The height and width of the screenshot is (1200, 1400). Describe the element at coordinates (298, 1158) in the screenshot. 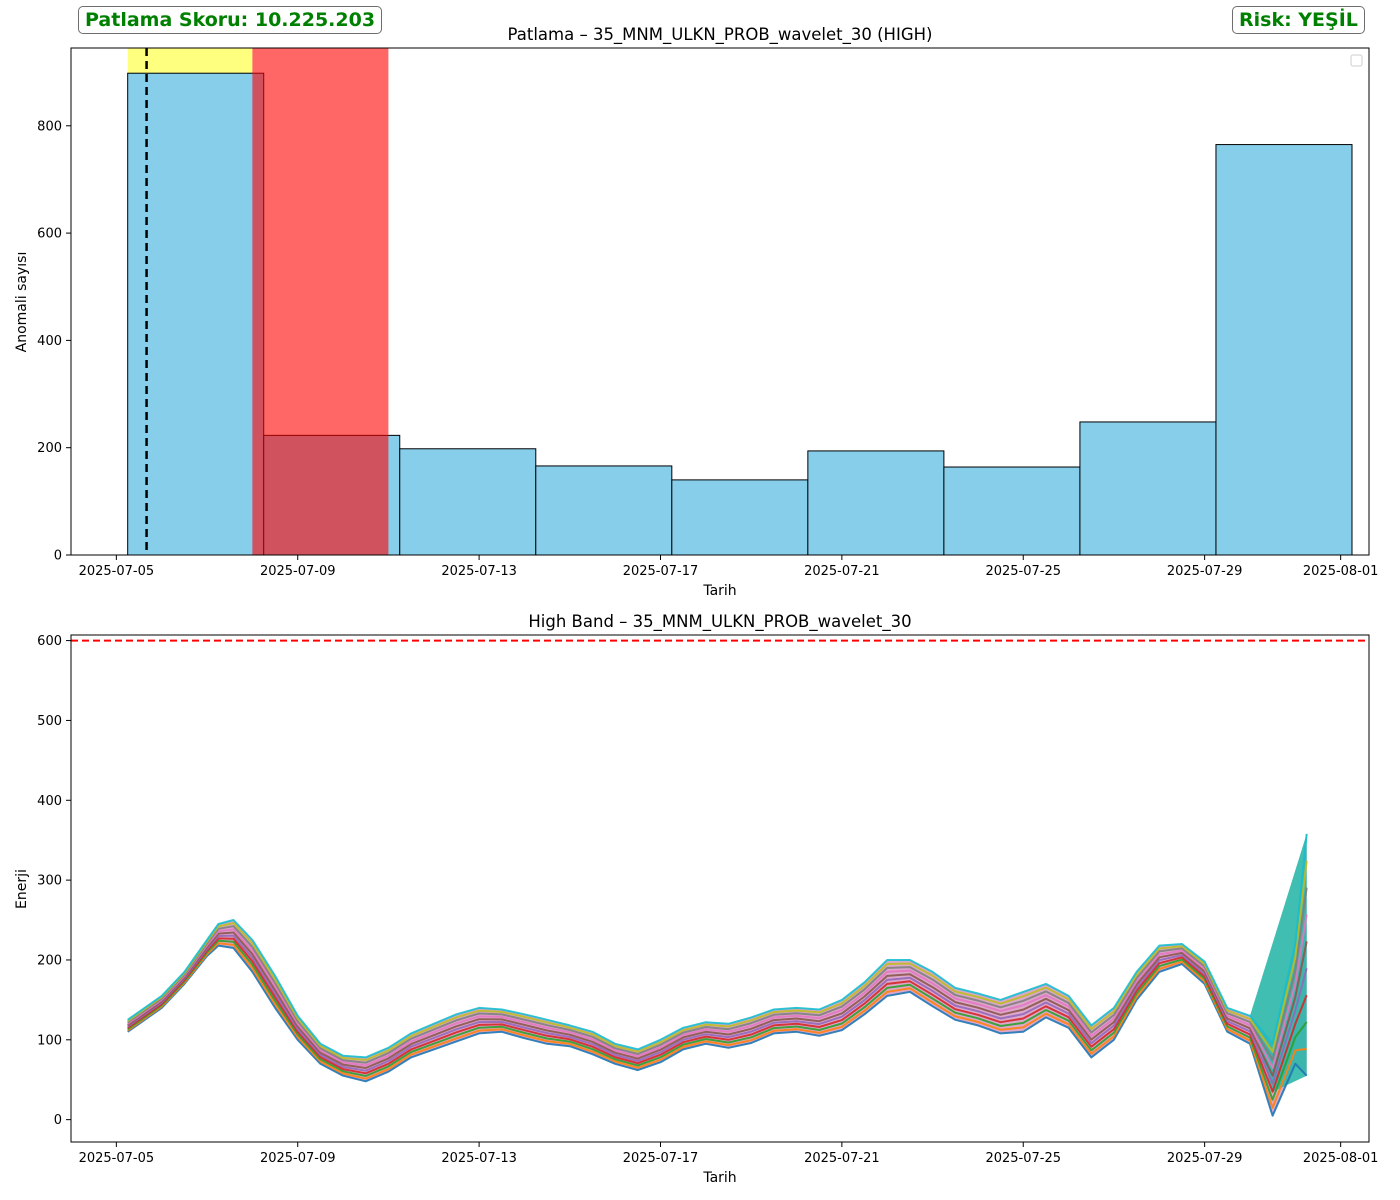

I see `chart2-x-tick-label: 2025-07-09` at that location.